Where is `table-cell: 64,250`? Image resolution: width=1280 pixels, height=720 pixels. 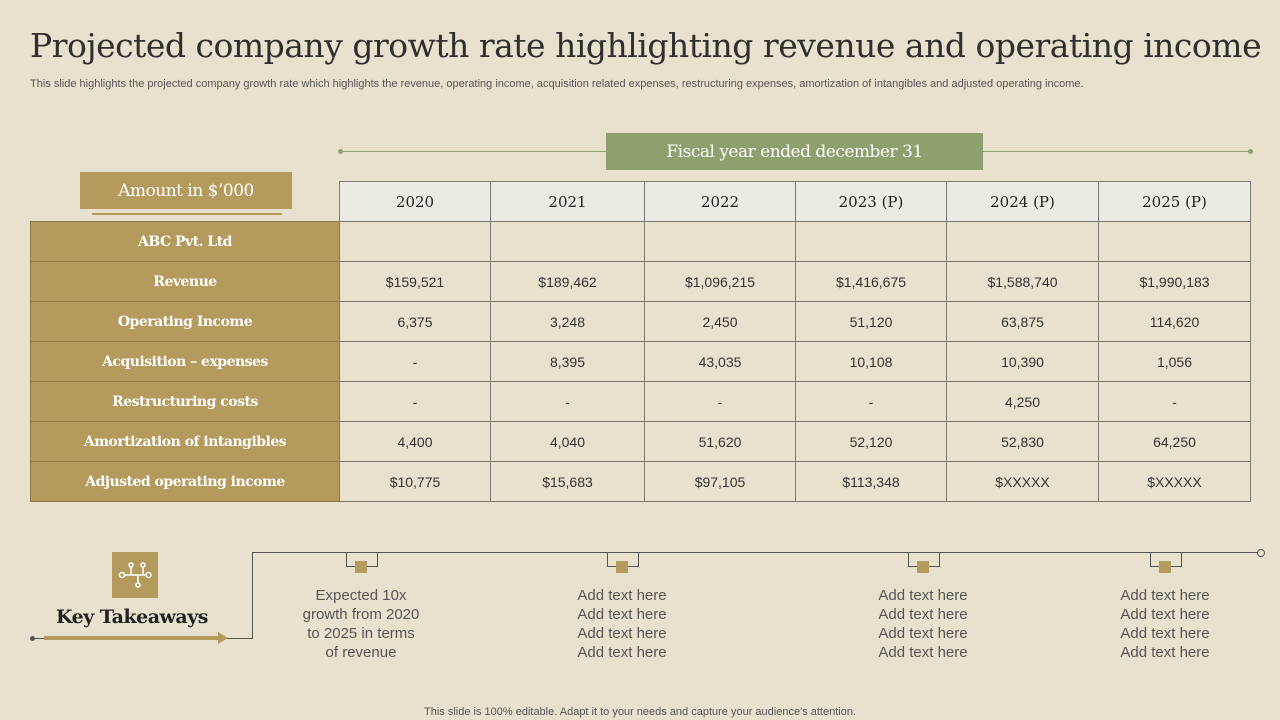
table-cell: 64,250 is located at coordinates (1174, 441).